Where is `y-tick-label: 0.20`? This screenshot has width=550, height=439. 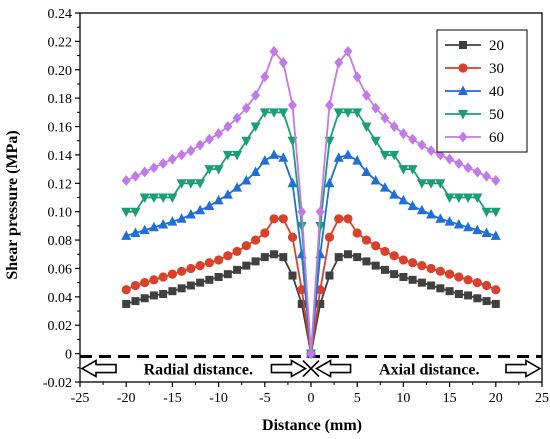 y-tick-label: 0.20 is located at coordinates (60, 71).